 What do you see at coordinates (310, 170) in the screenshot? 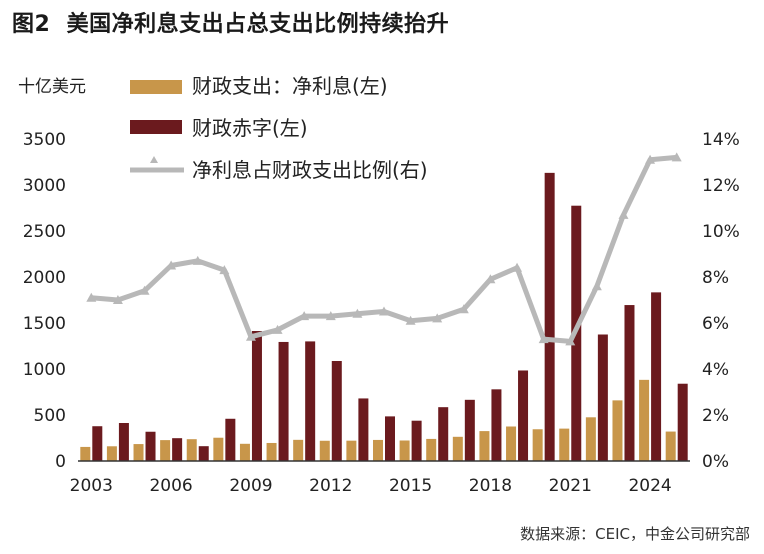
I see `legend-label-ratio: 净利息占财政支出比例(右)` at bounding box center [310, 170].